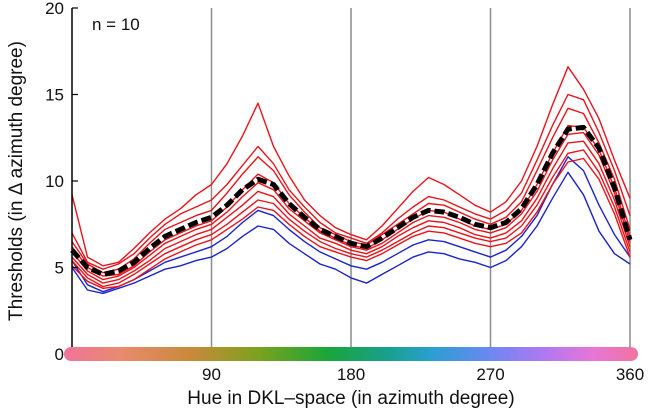  What do you see at coordinates (16, 181) in the screenshot?
I see `y-axis-title: Thresholds (in Δ azimuth degree)` at bounding box center [16, 181].